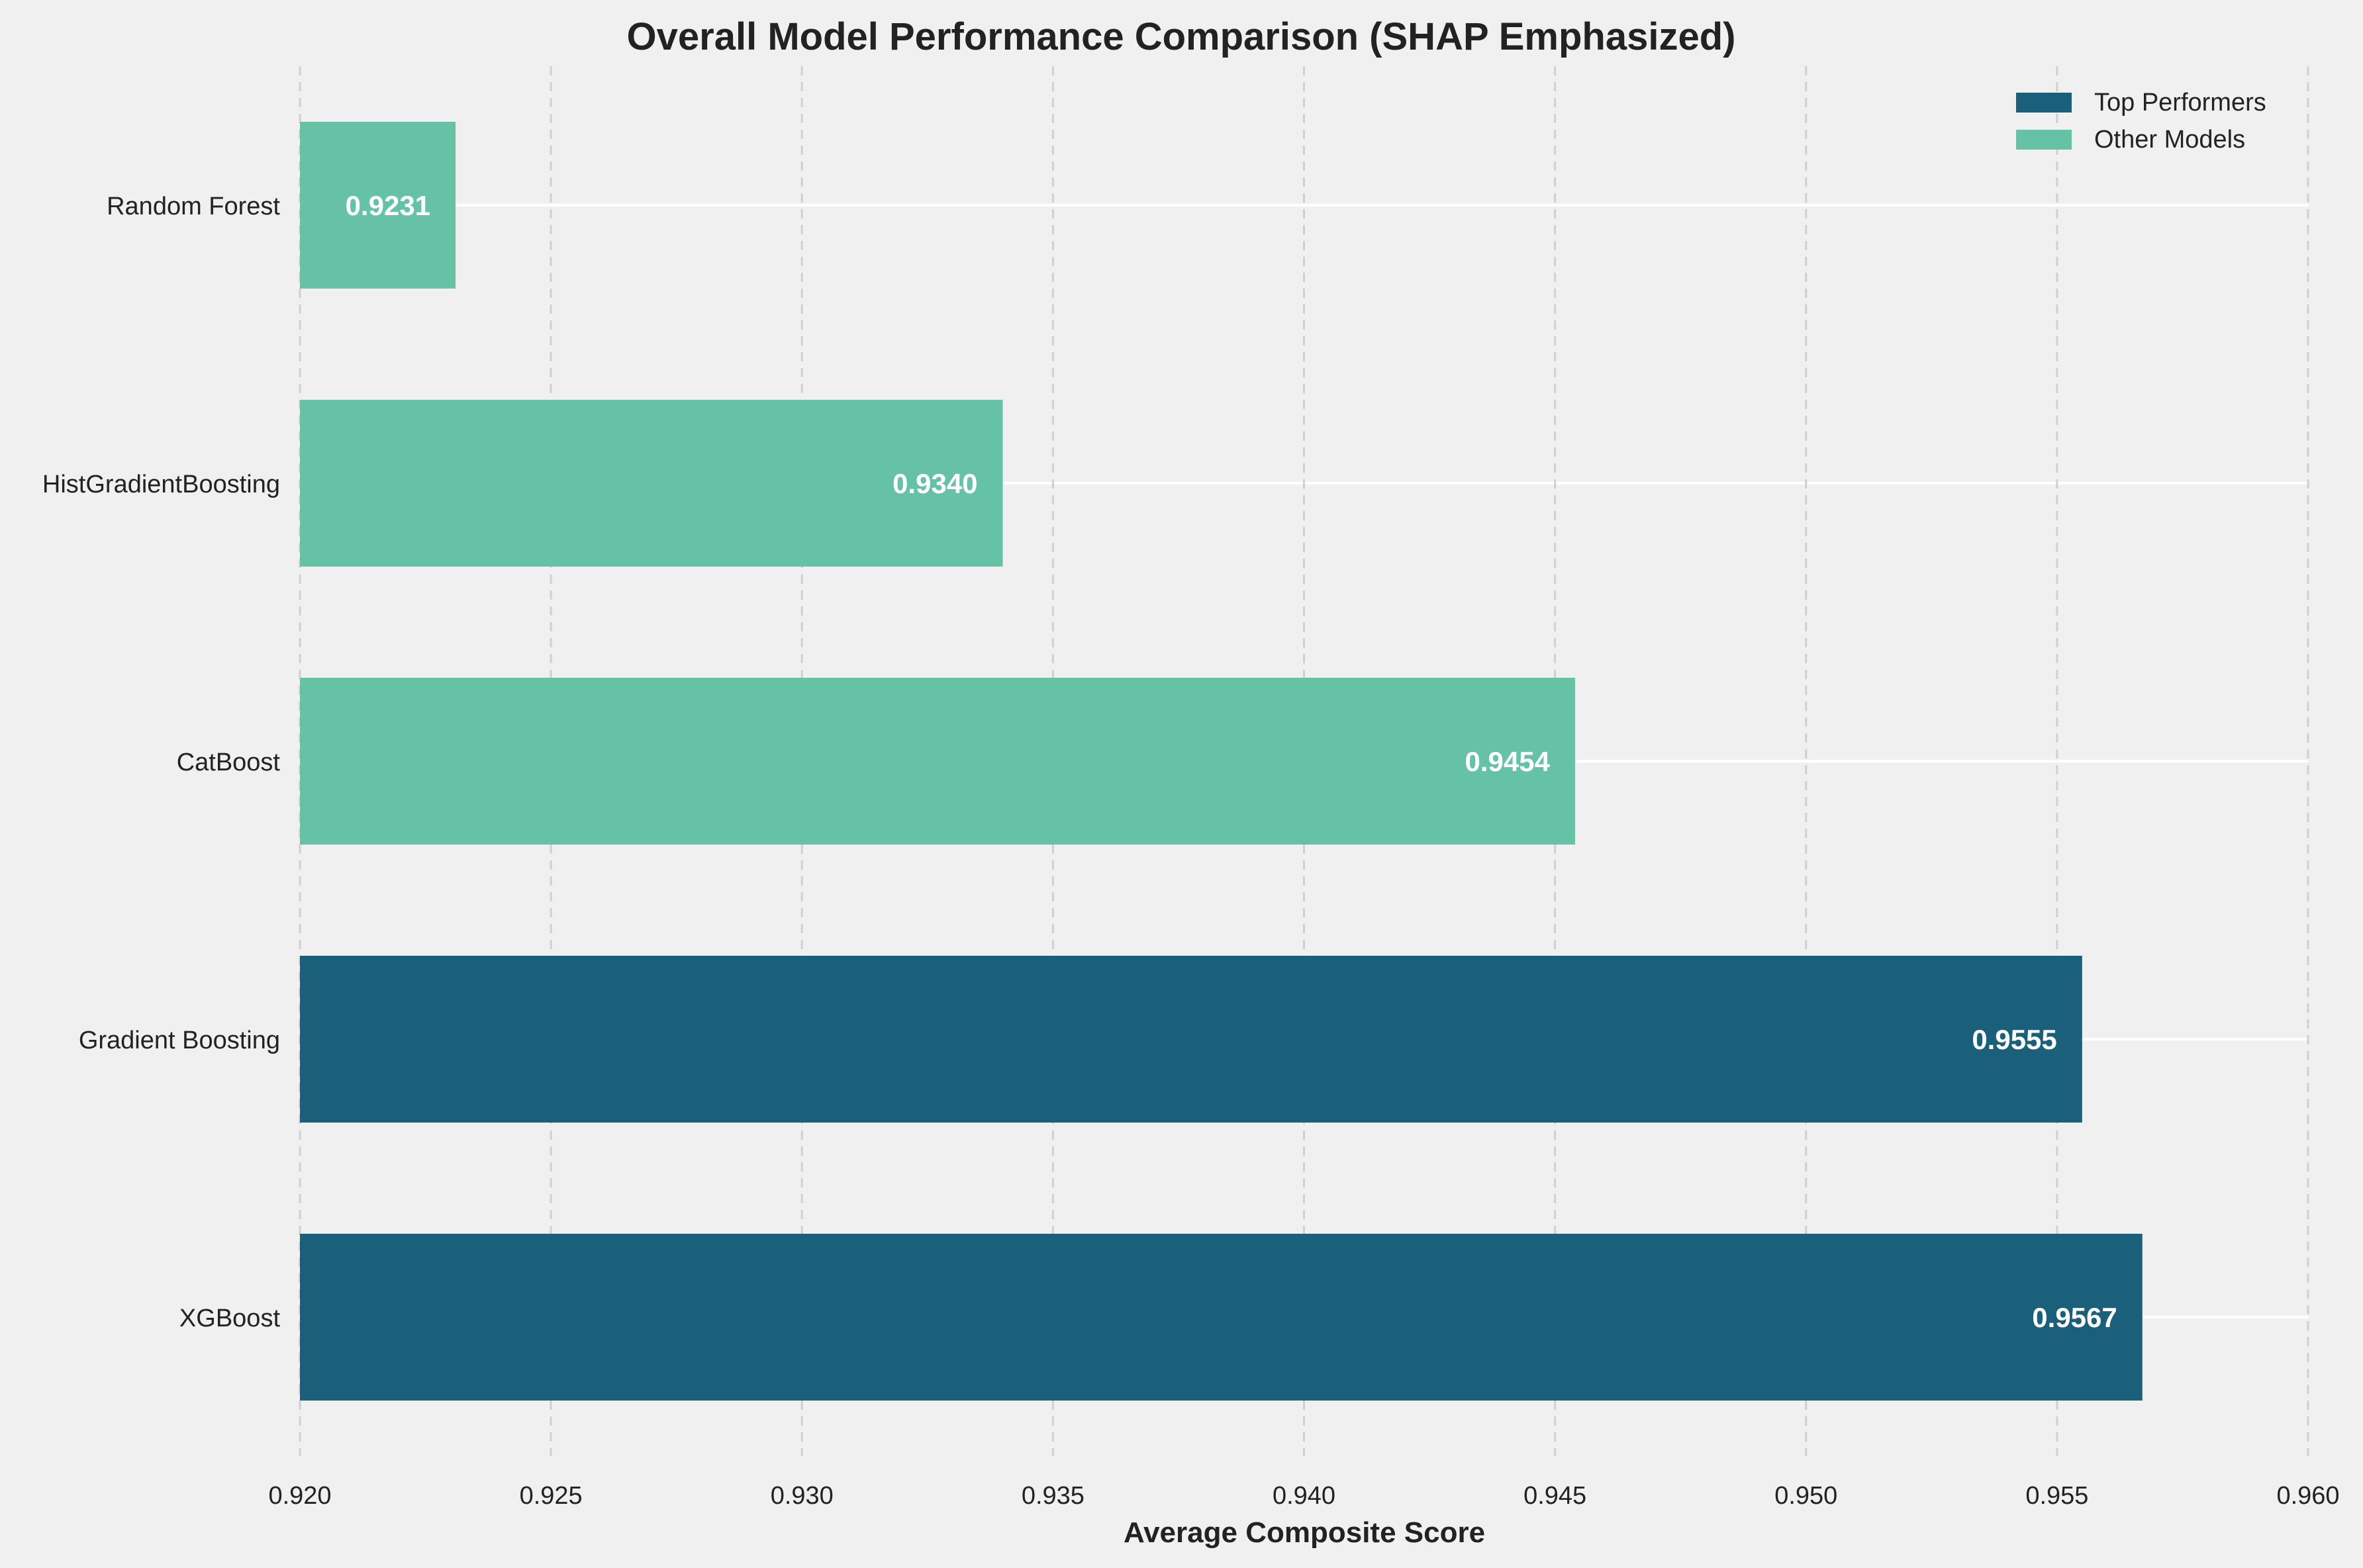 The height and width of the screenshot is (1568, 2363). I want to click on y-tick-label: CatBoost, so click(229, 762).